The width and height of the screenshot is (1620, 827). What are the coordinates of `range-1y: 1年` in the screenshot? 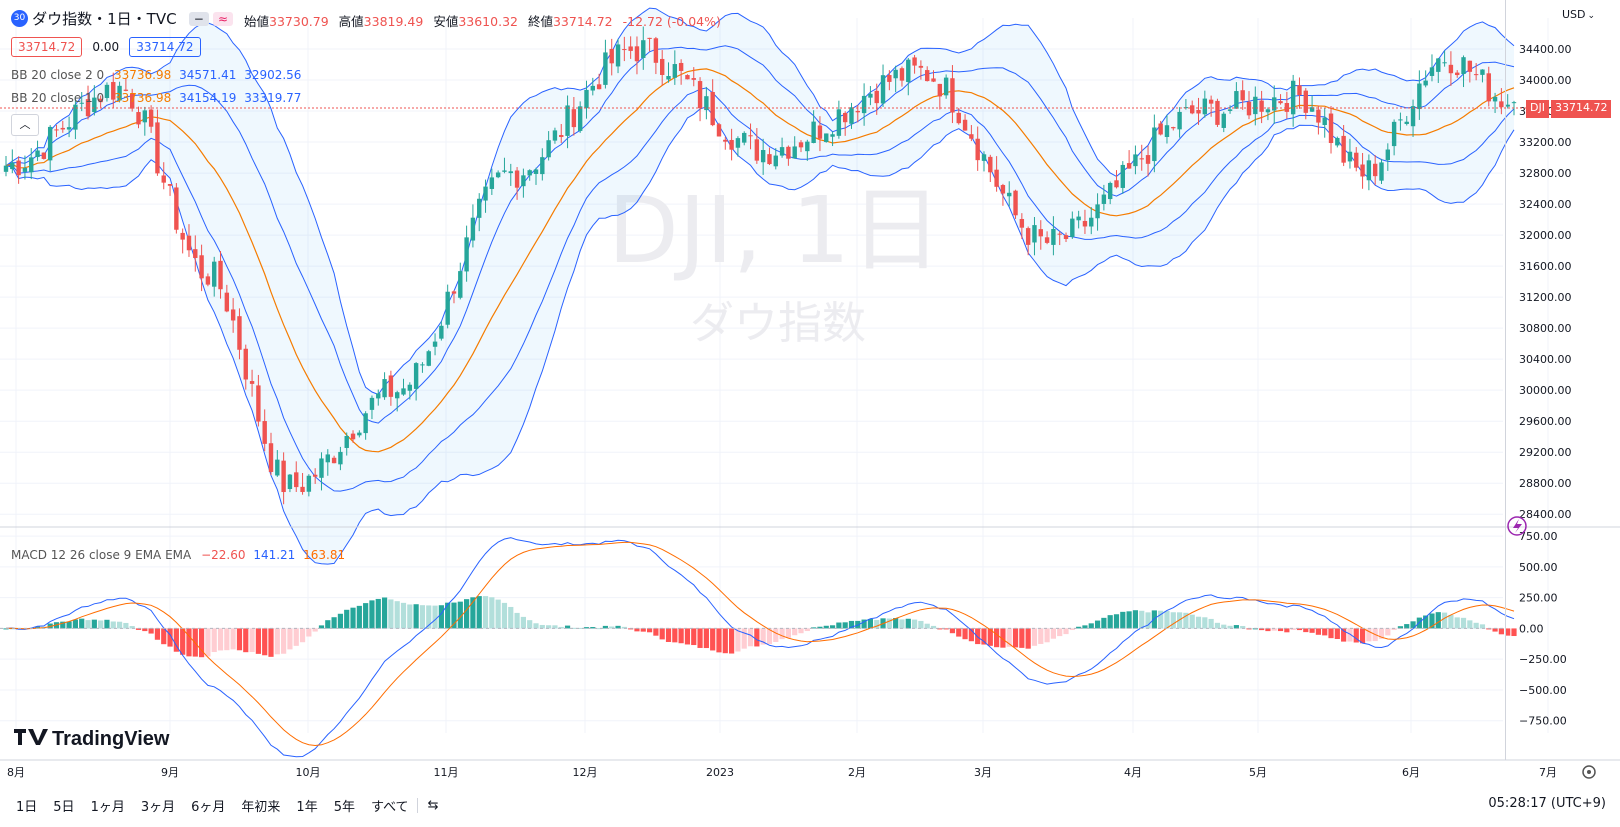 It's located at (307, 807).